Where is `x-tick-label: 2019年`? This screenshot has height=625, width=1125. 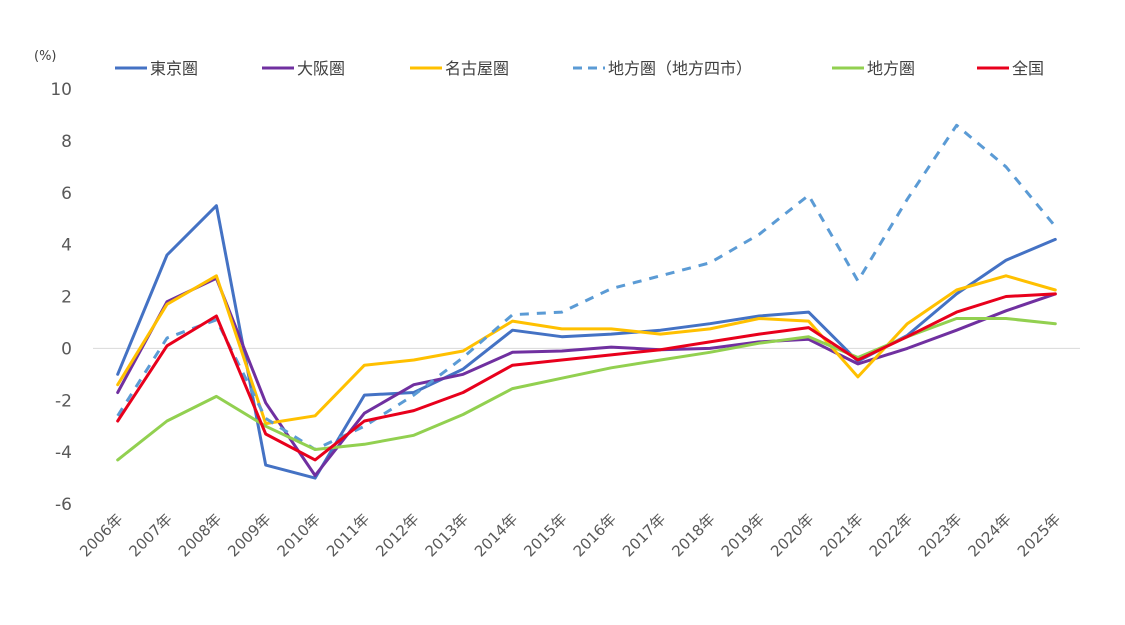
x-tick-label: 2019年 is located at coordinates (743, 535).